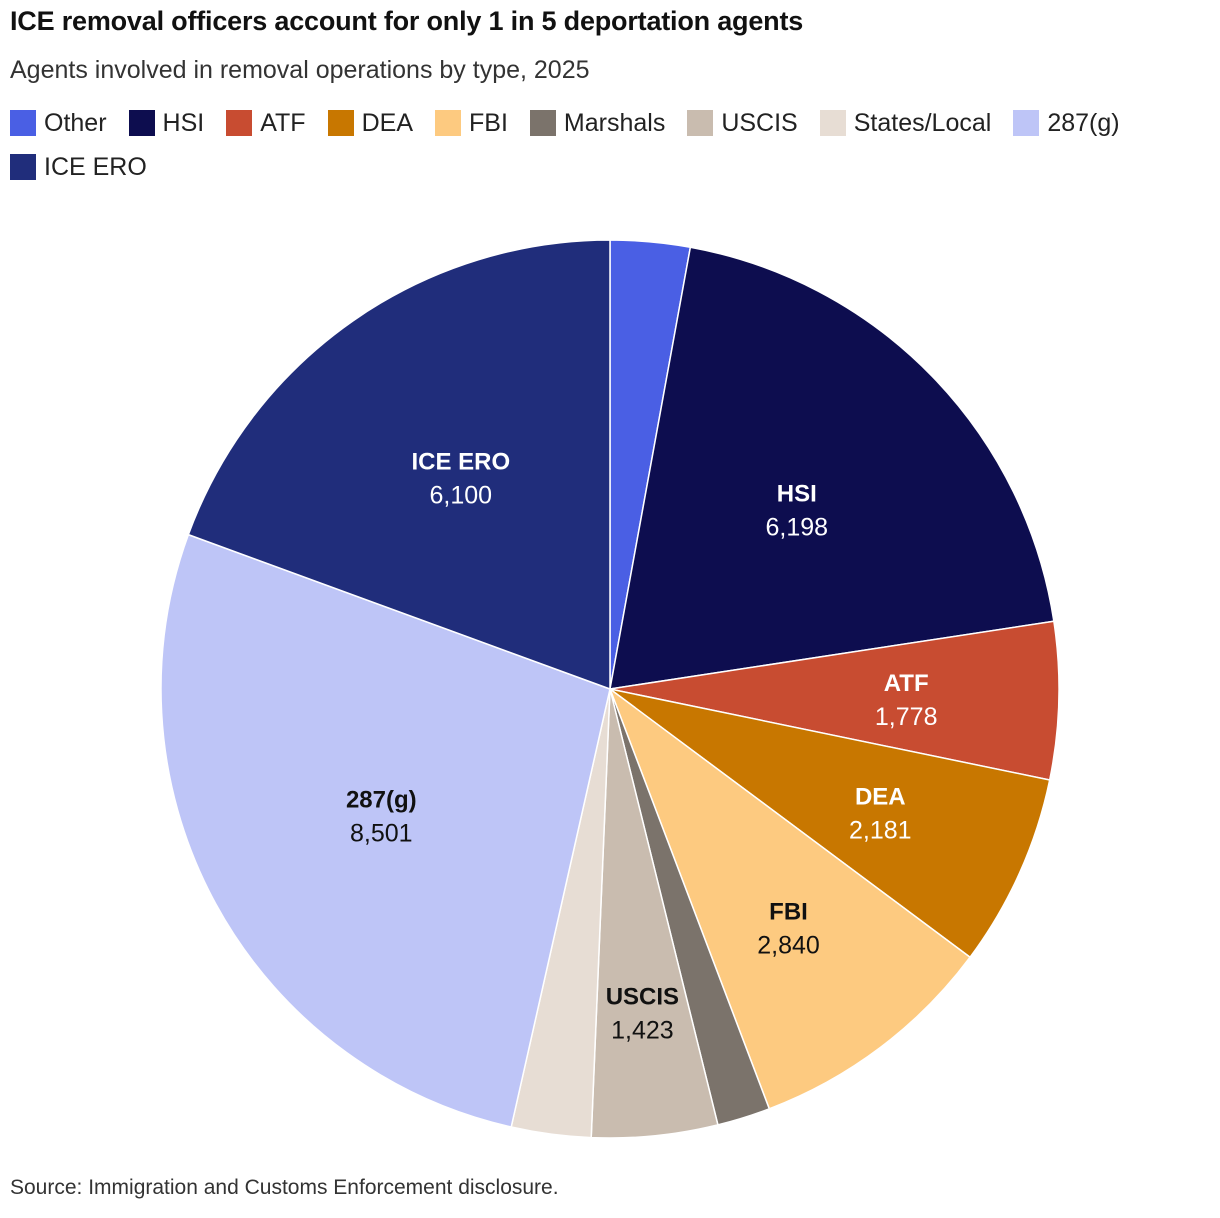  Describe the element at coordinates (922, 122) in the screenshot. I see `legend-label: States/Local` at that location.